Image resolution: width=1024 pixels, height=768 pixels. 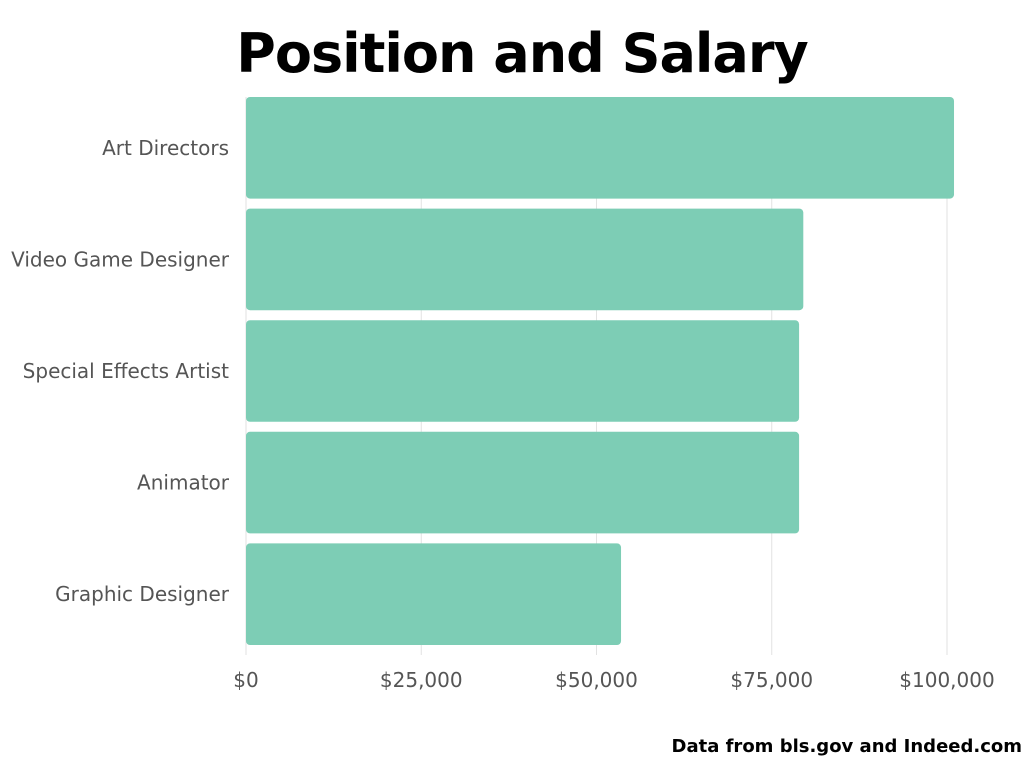 What do you see at coordinates (183, 483) in the screenshot?
I see `category-label: Animator` at bounding box center [183, 483].